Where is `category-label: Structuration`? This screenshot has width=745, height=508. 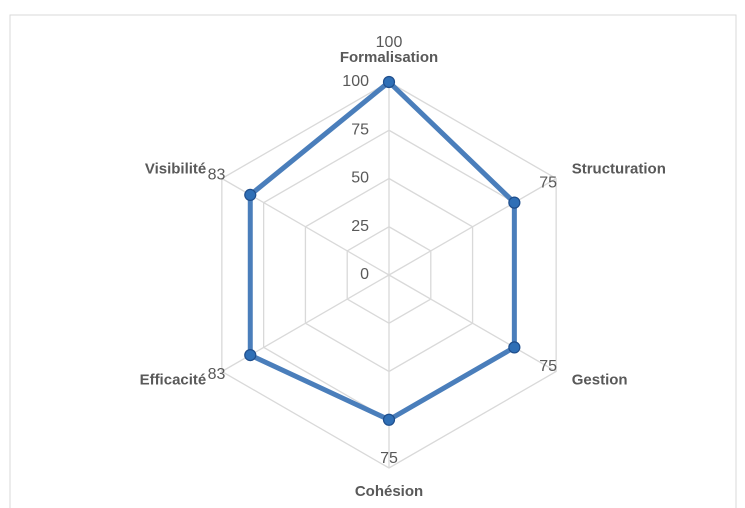 category-label: Structuration is located at coordinates (619, 168).